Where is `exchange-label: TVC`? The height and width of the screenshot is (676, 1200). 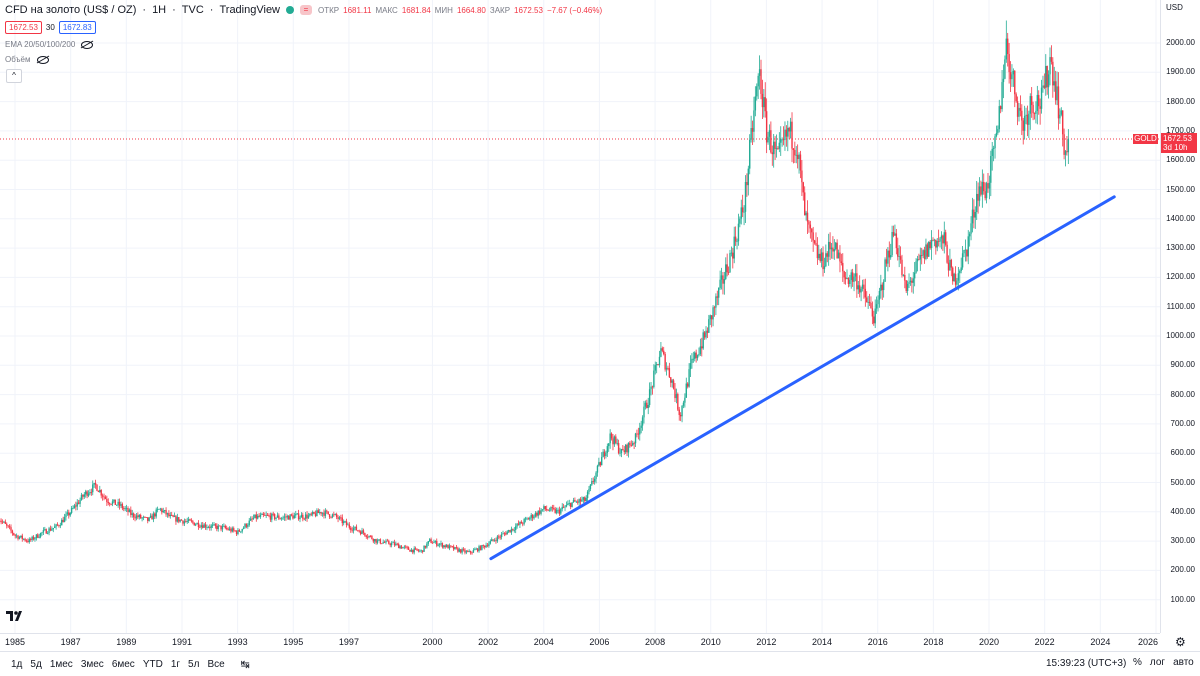 exchange-label: TVC is located at coordinates (193, 10).